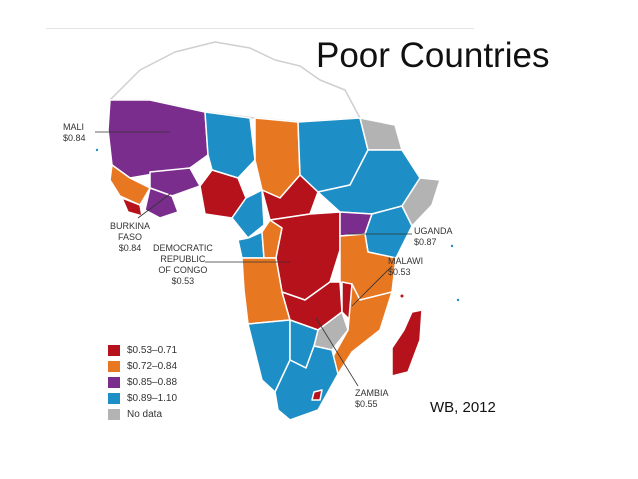 Image resolution: width=638 pixels, height=479 pixels. Describe the element at coordinates (458, 300) in the screenshot. I see `island-mauritius` at that location.